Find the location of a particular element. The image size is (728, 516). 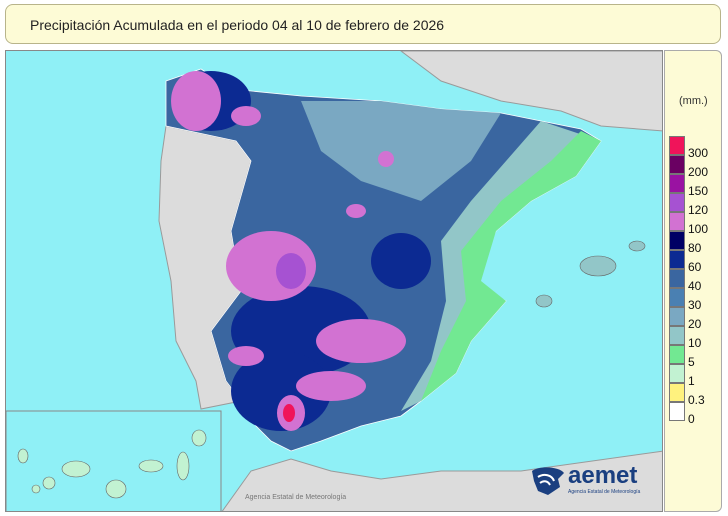

legend-label: 0 is located at coordinates (691, 419).